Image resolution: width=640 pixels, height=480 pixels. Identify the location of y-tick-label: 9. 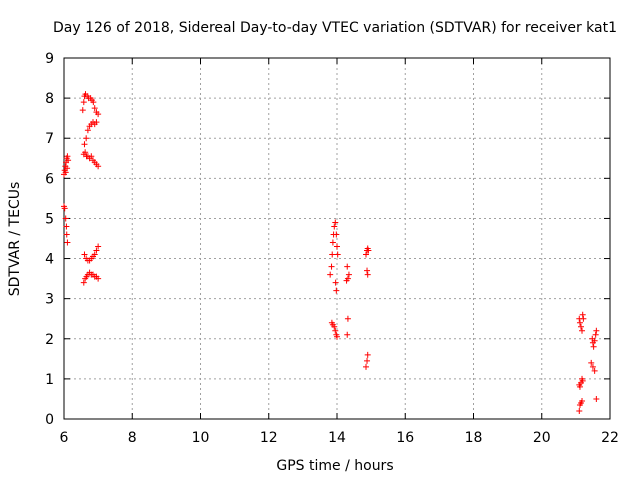
(49, 59).